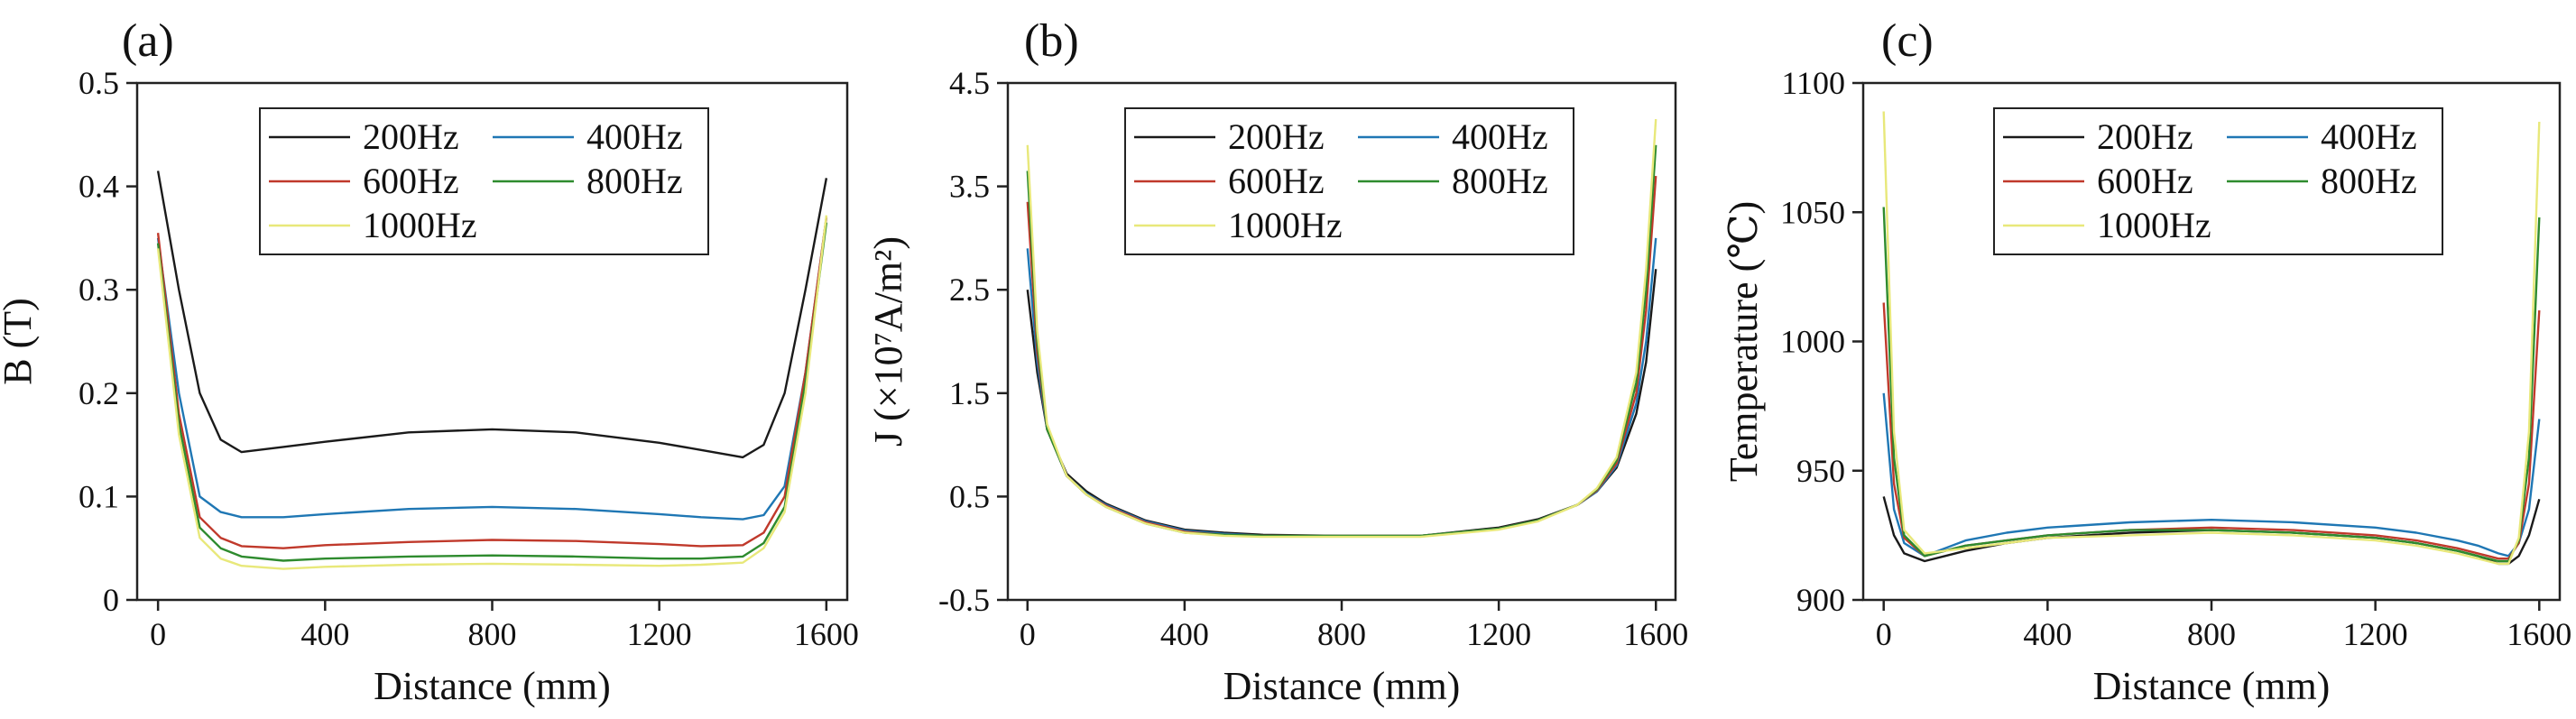 This screenshot has width=2576, height=719. What do you see at coordinates (98, 290) in the screenshot?
I see `y-tick-label: 0.3` at bounding box center [98, 290].